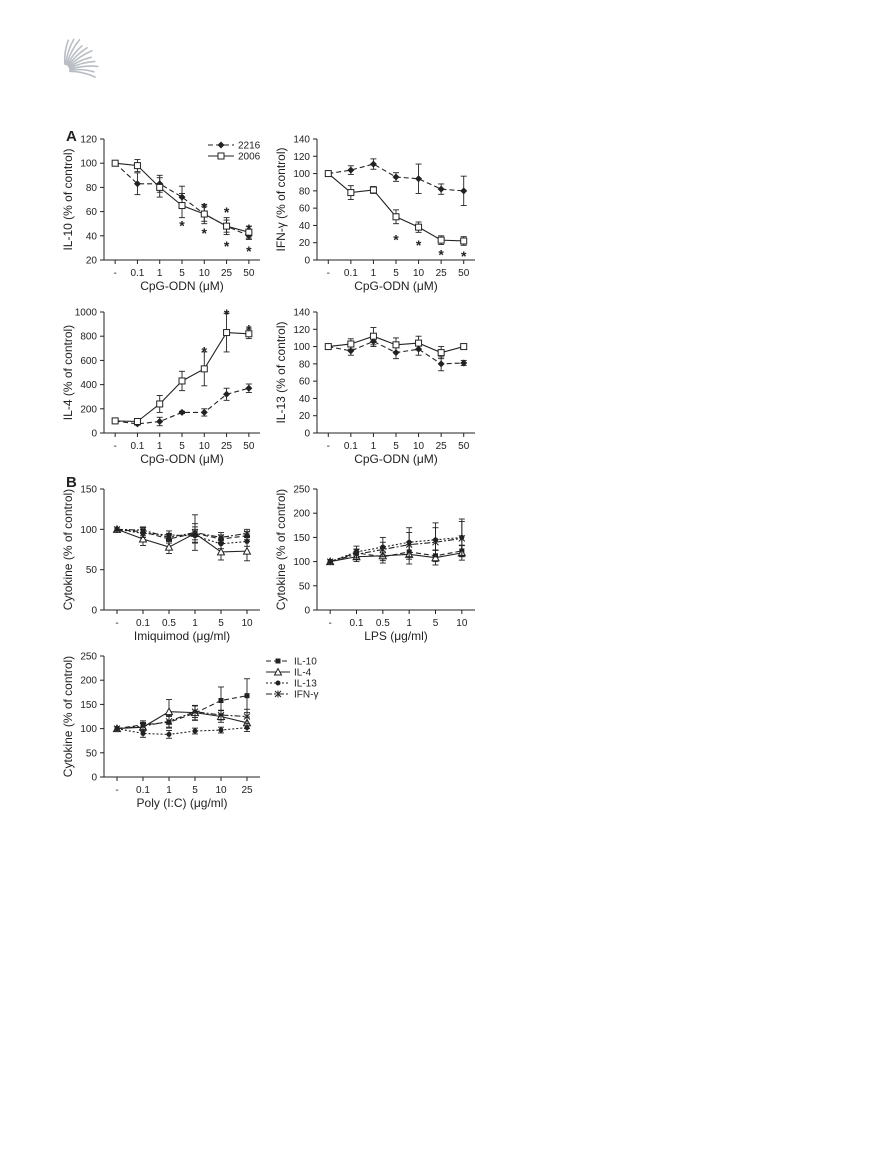  Describe the element at coordinates (301, 514) in the screenshot. I see `y-tick-label: 200` at that location.